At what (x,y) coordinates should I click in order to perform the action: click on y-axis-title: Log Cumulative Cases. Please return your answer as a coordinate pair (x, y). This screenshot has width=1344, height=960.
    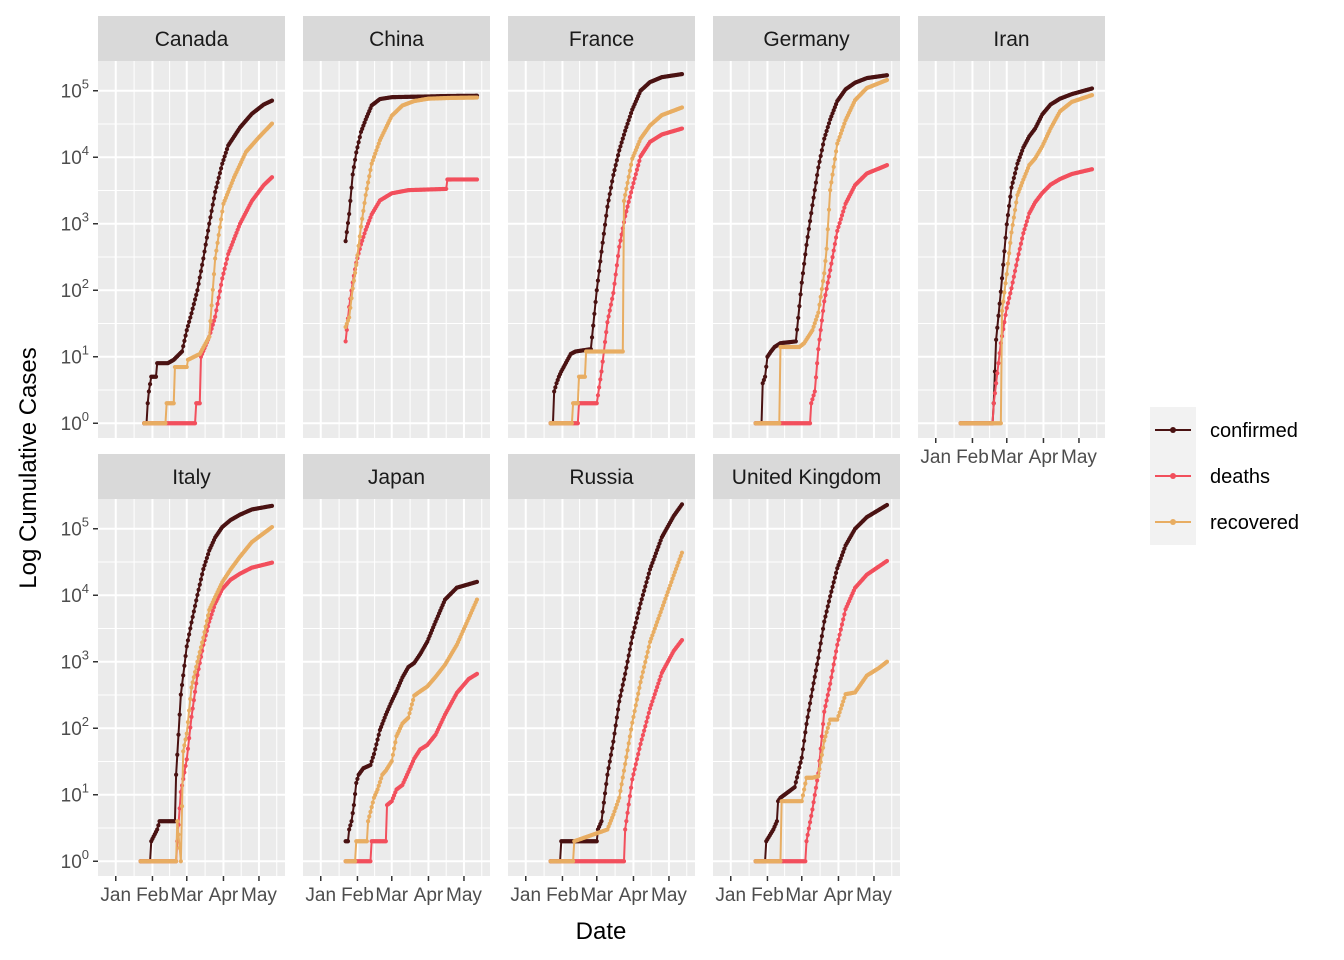
    Looking at the image, I should click on (28, 467).